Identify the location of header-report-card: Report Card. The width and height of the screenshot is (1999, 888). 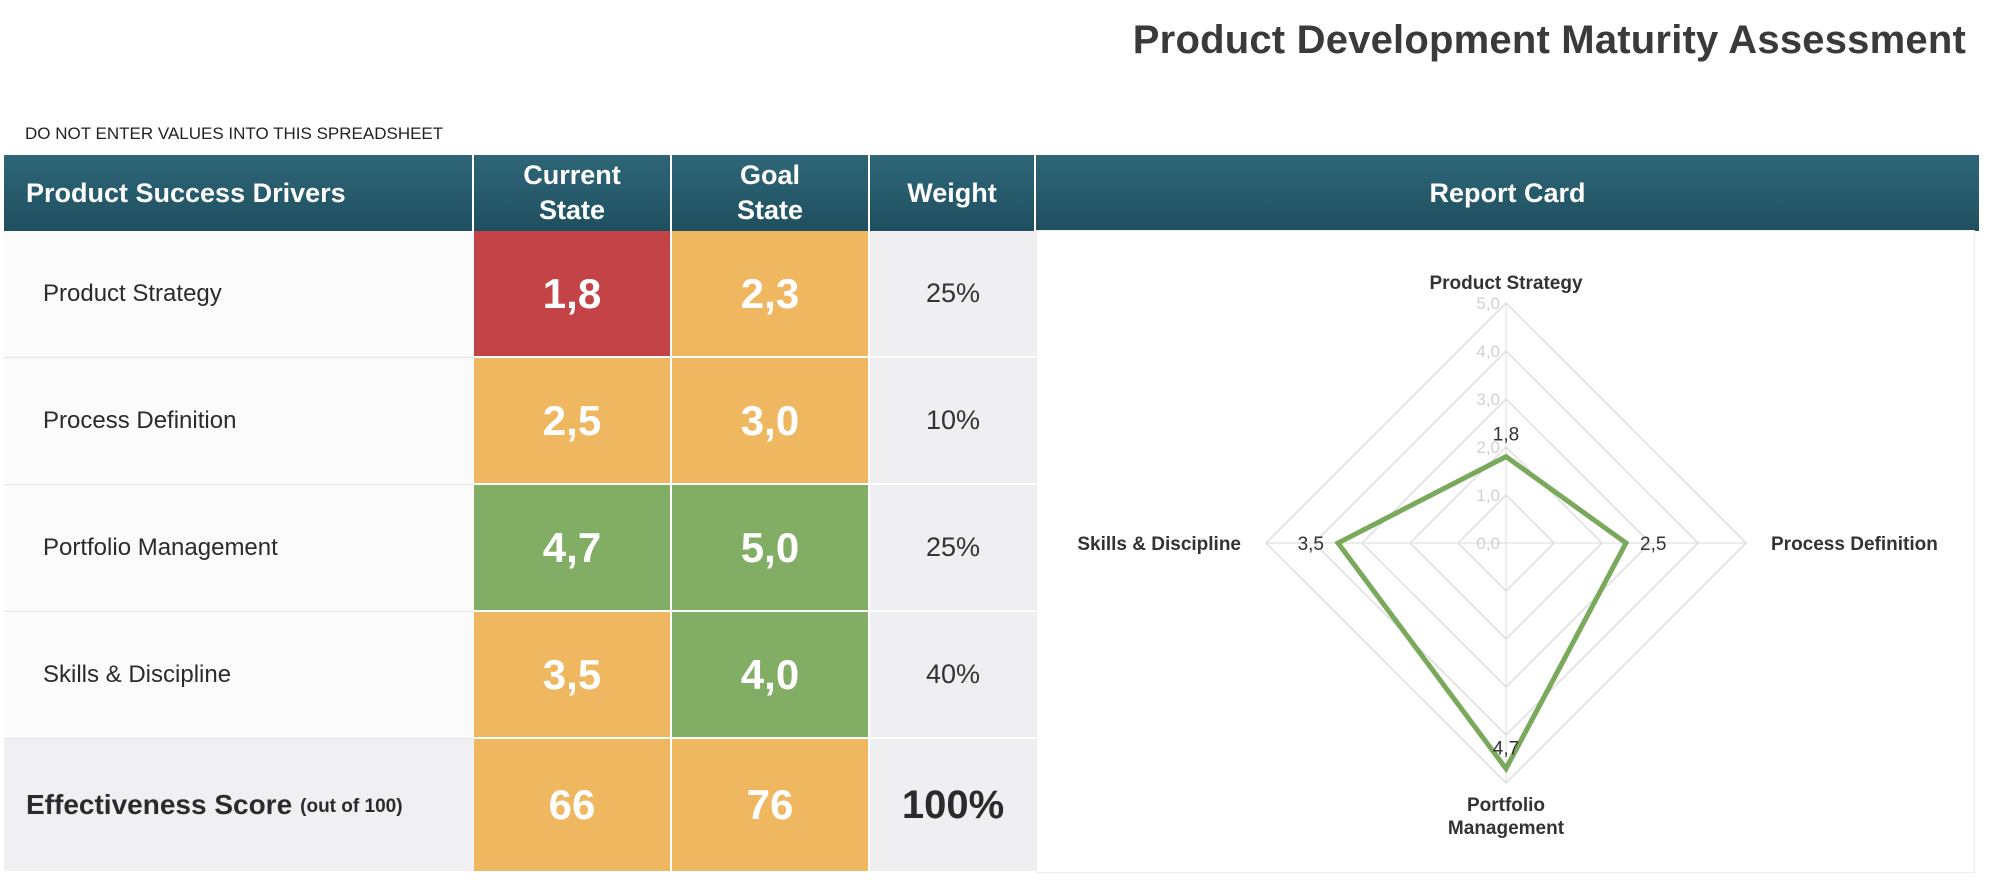
(1507, 193).